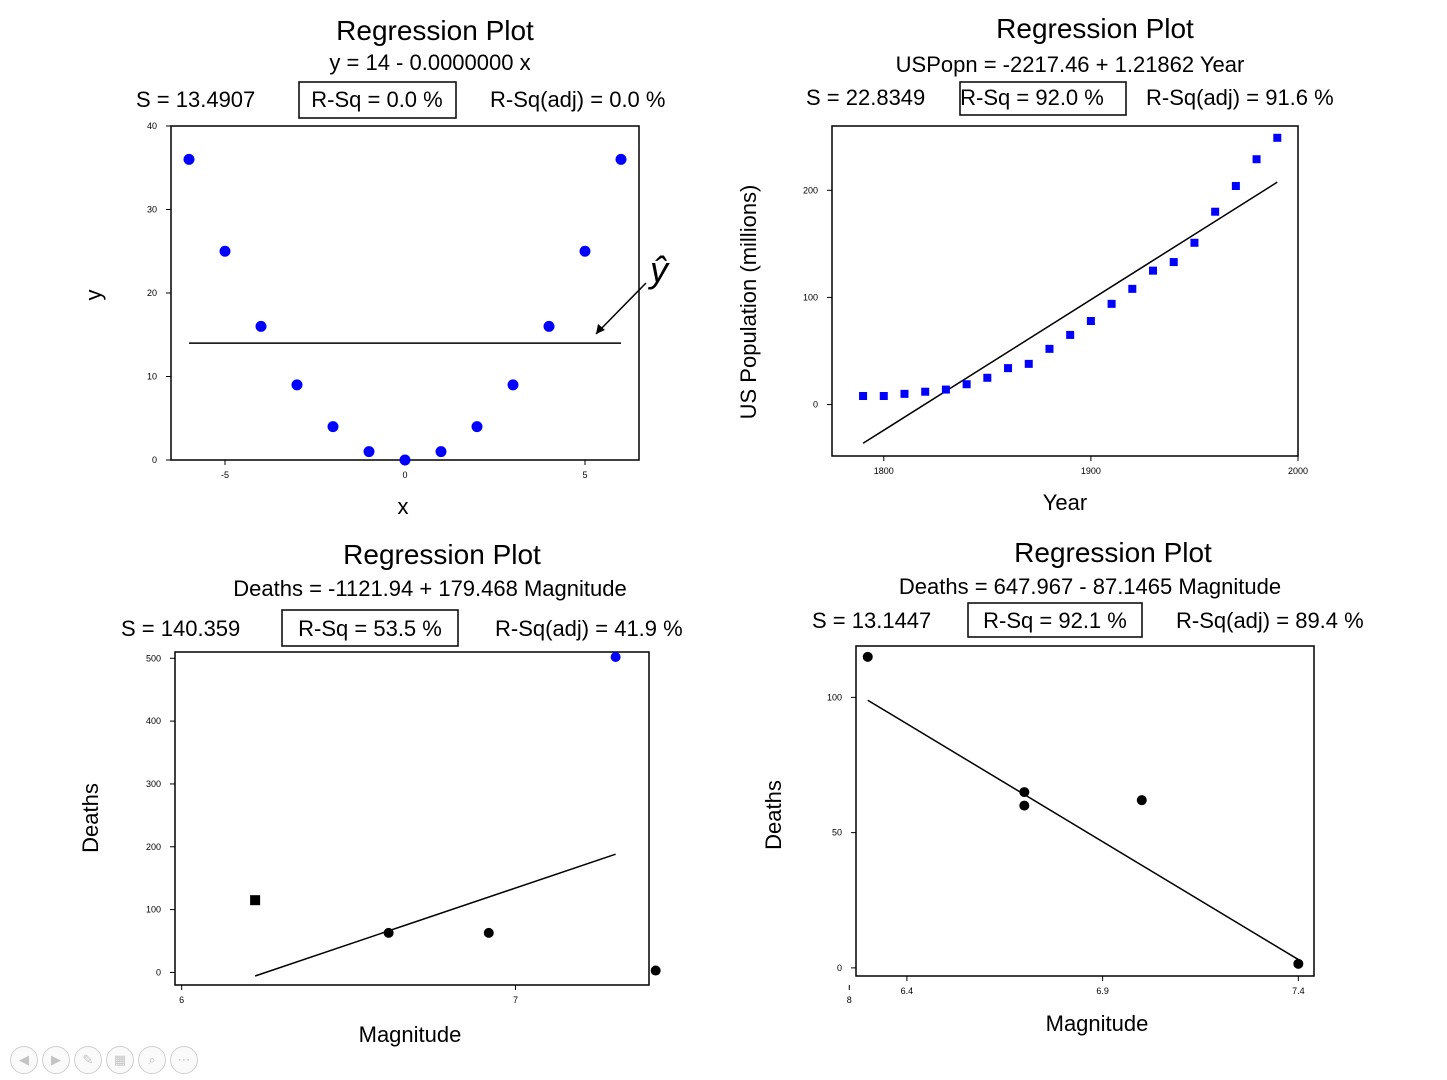 The image size is (1447, 1080). I want to click on panel-4-xlabel: Magnitude, so click(1097, 1023).